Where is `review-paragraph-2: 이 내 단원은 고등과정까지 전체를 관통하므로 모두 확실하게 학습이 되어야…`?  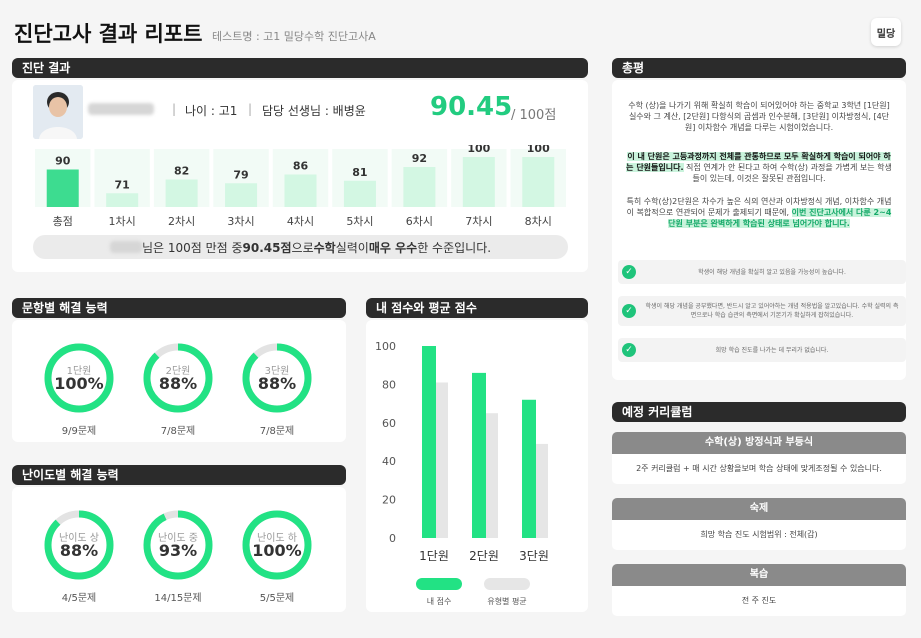 review-paragraph-2: 이 내 단원은 고등과정까지 전체를 관통하므로 모두 확실하게 학습이 되어야… is located at coordinates (759, 167).